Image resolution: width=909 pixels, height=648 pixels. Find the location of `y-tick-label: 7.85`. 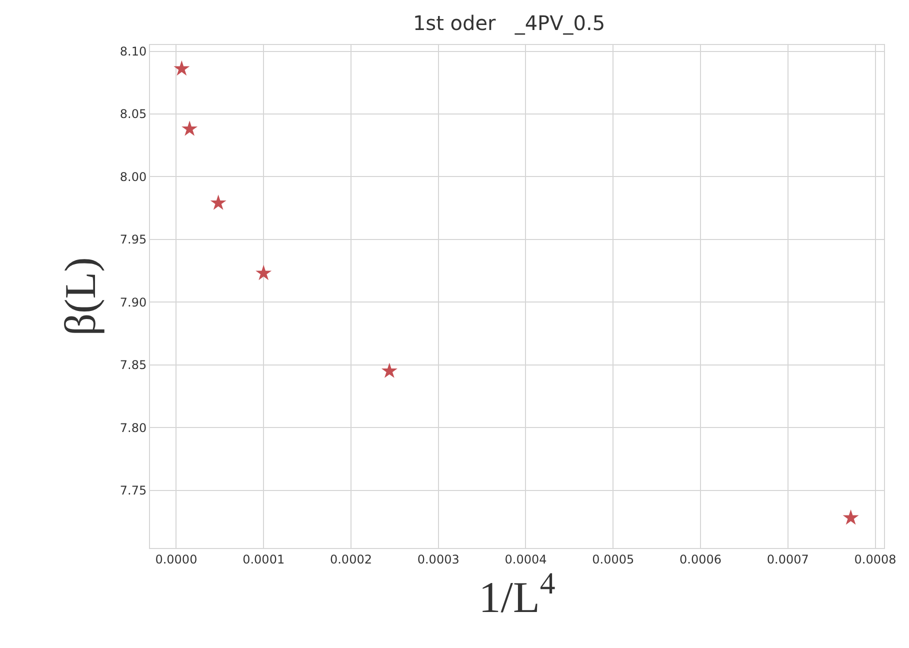

y-tick-label: 7.85 is located at coordinates (133, 365).